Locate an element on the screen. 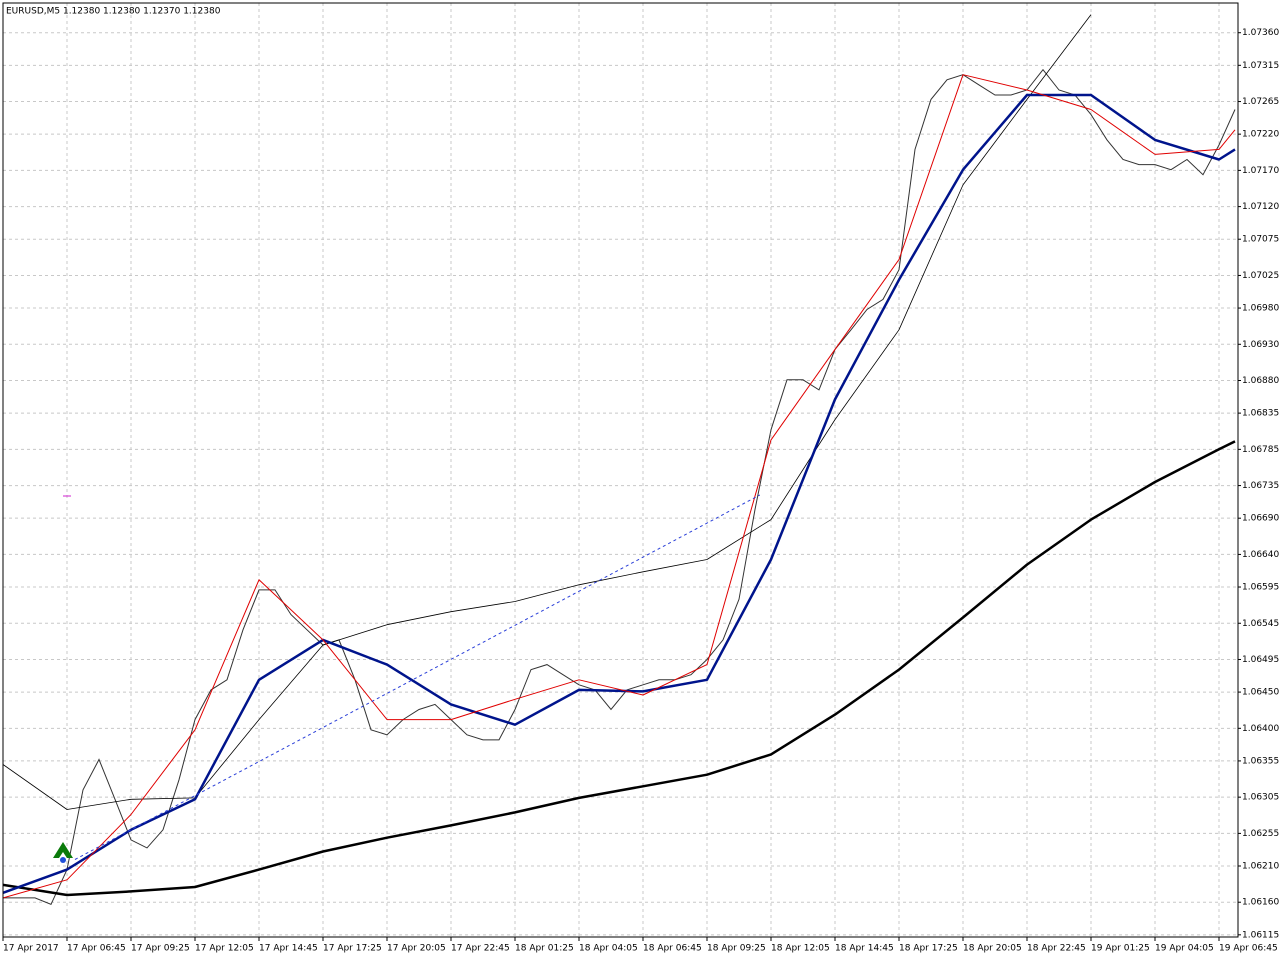  x-tick-label: 18 Apr 17:25 is located at coordinates (928, 949).